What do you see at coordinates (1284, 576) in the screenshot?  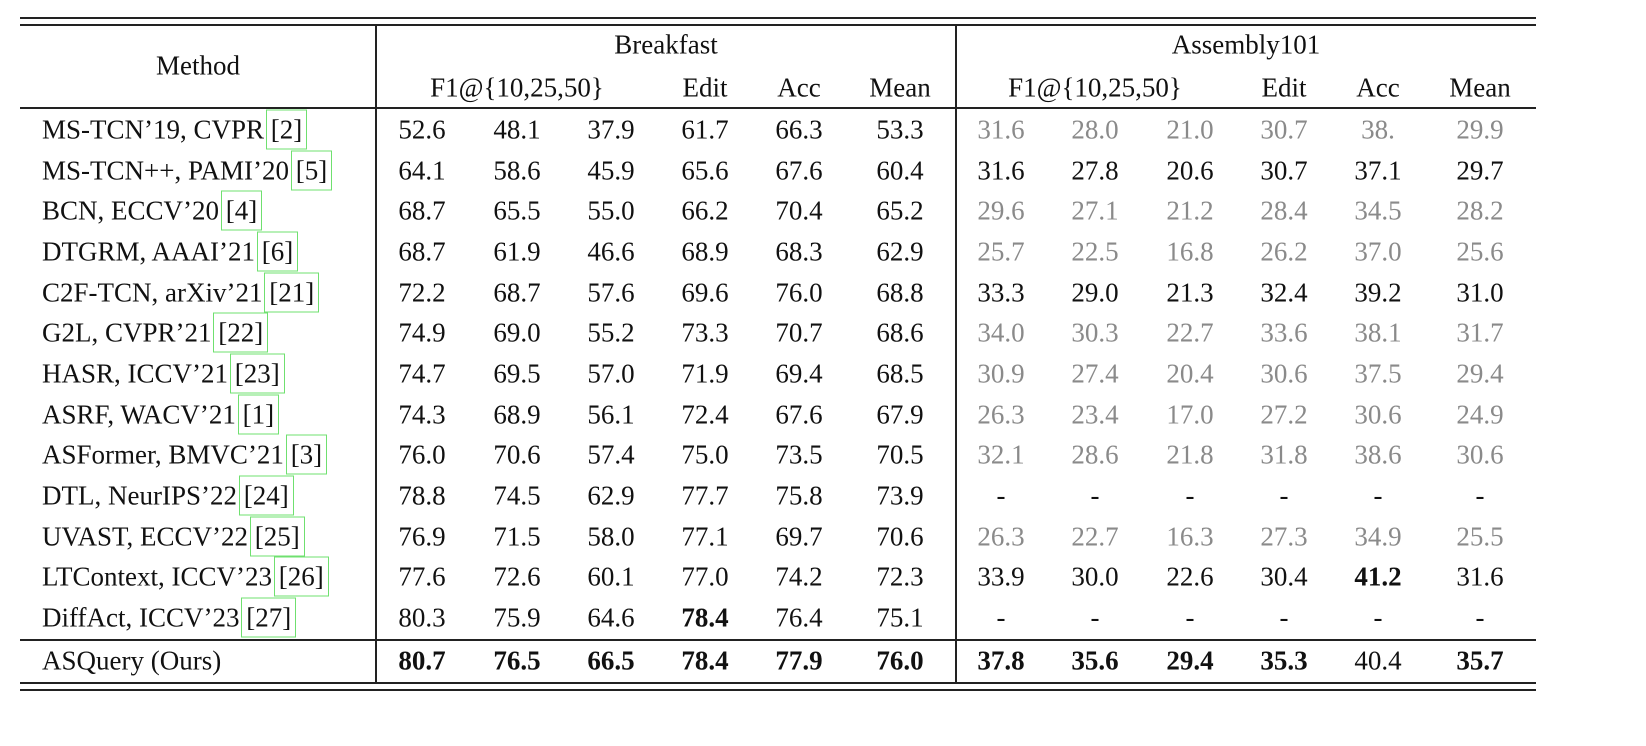 I see `assembly-cell: 30.4` at bounding box center [1284, 576].